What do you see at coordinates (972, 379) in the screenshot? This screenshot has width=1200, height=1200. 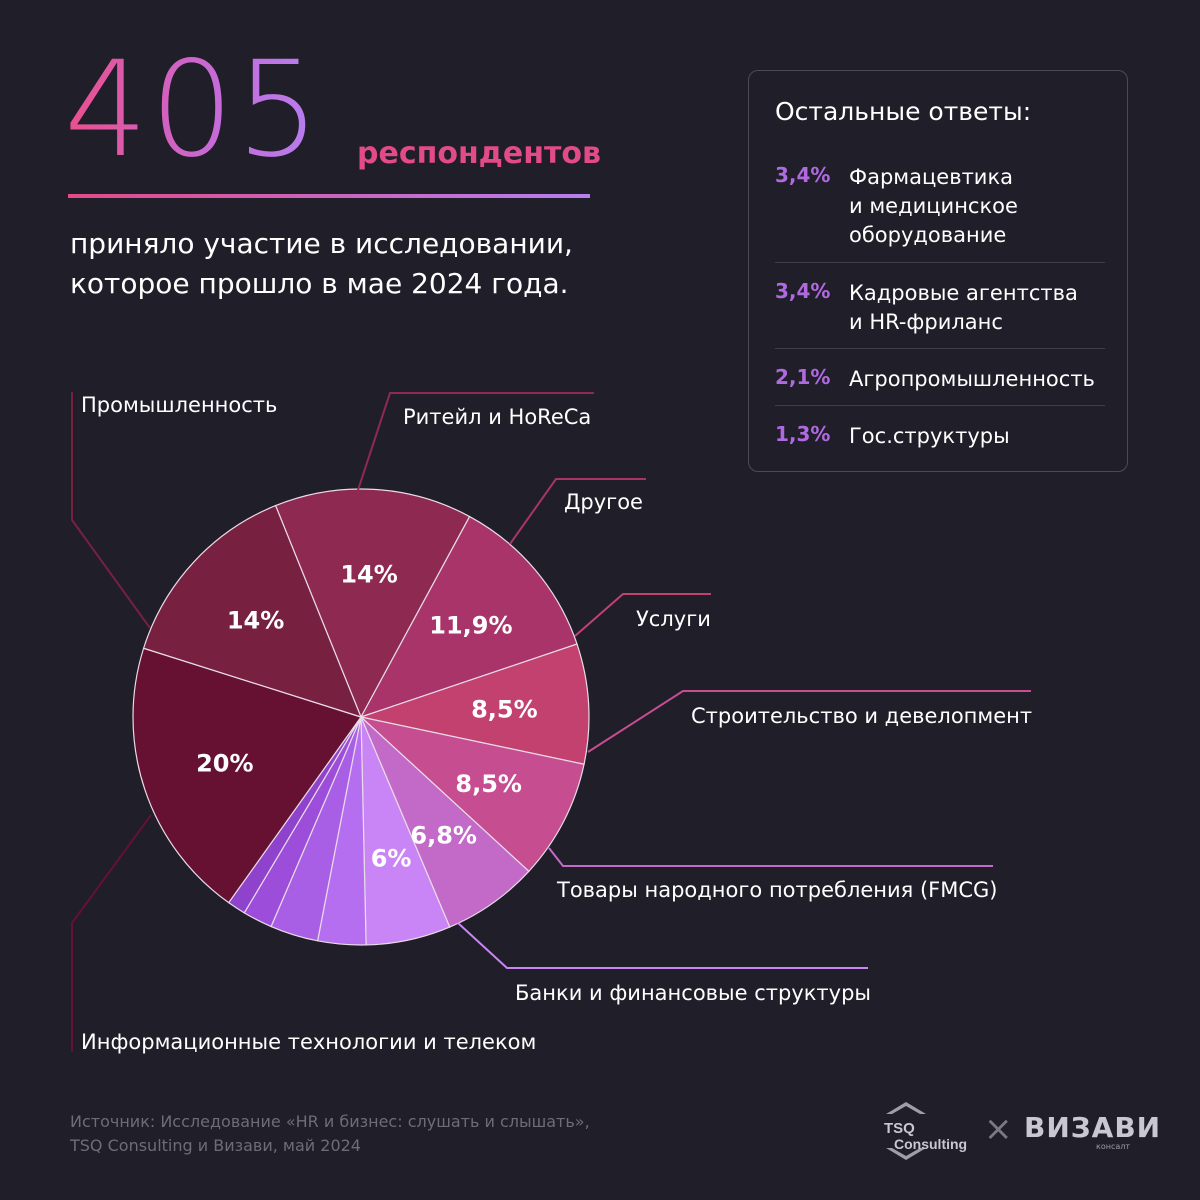 I see `other-answer-label: Агропромышленность` at bounding box center [972, 379].